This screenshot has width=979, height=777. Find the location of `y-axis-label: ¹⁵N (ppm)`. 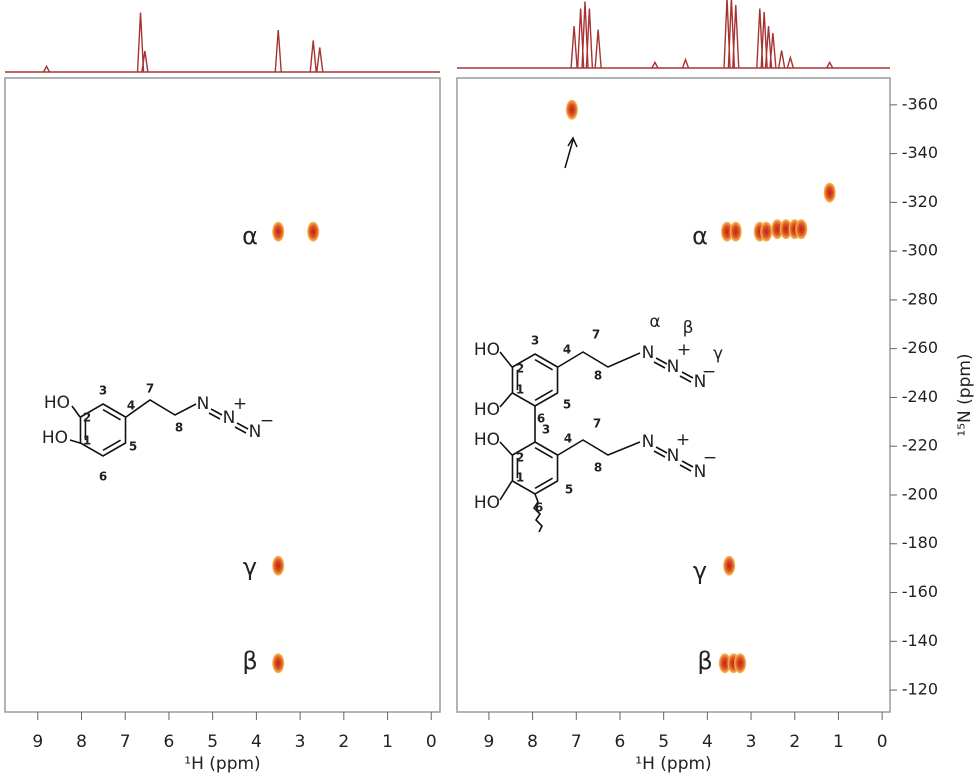

y-axis-label: ¹⁵N (ppm) is located at coordinates (965, 394).